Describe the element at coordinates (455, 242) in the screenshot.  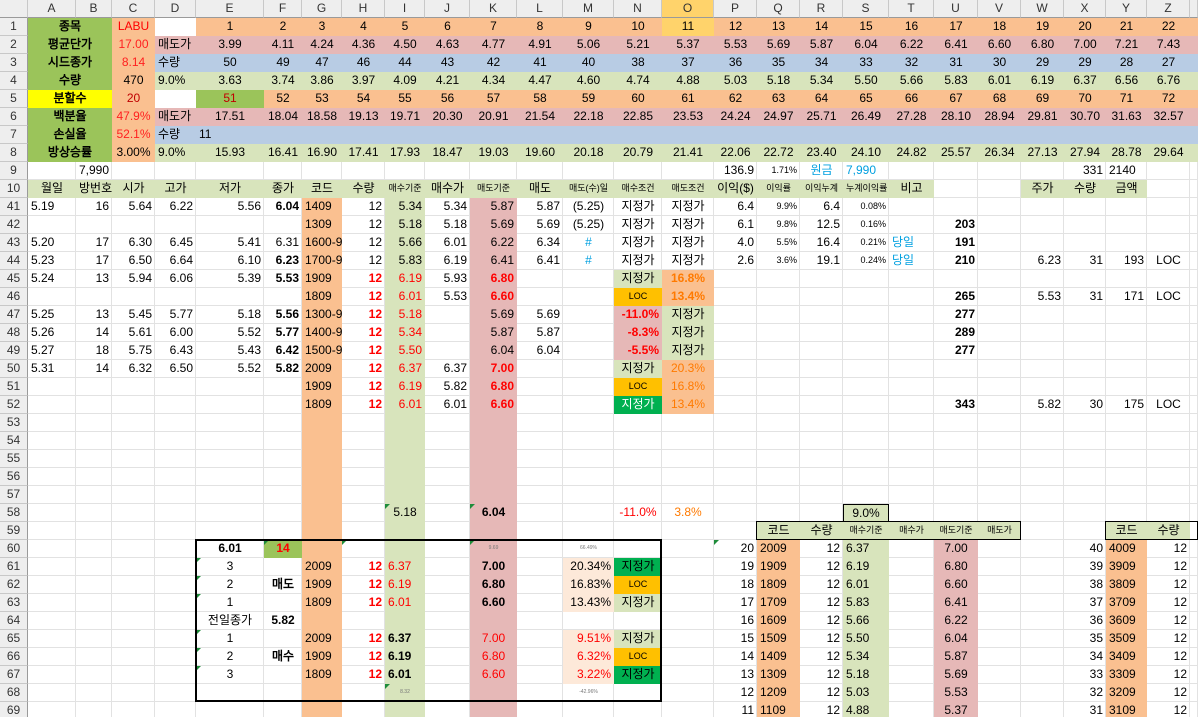
I see `cell-J-13: 6.01` at that location.